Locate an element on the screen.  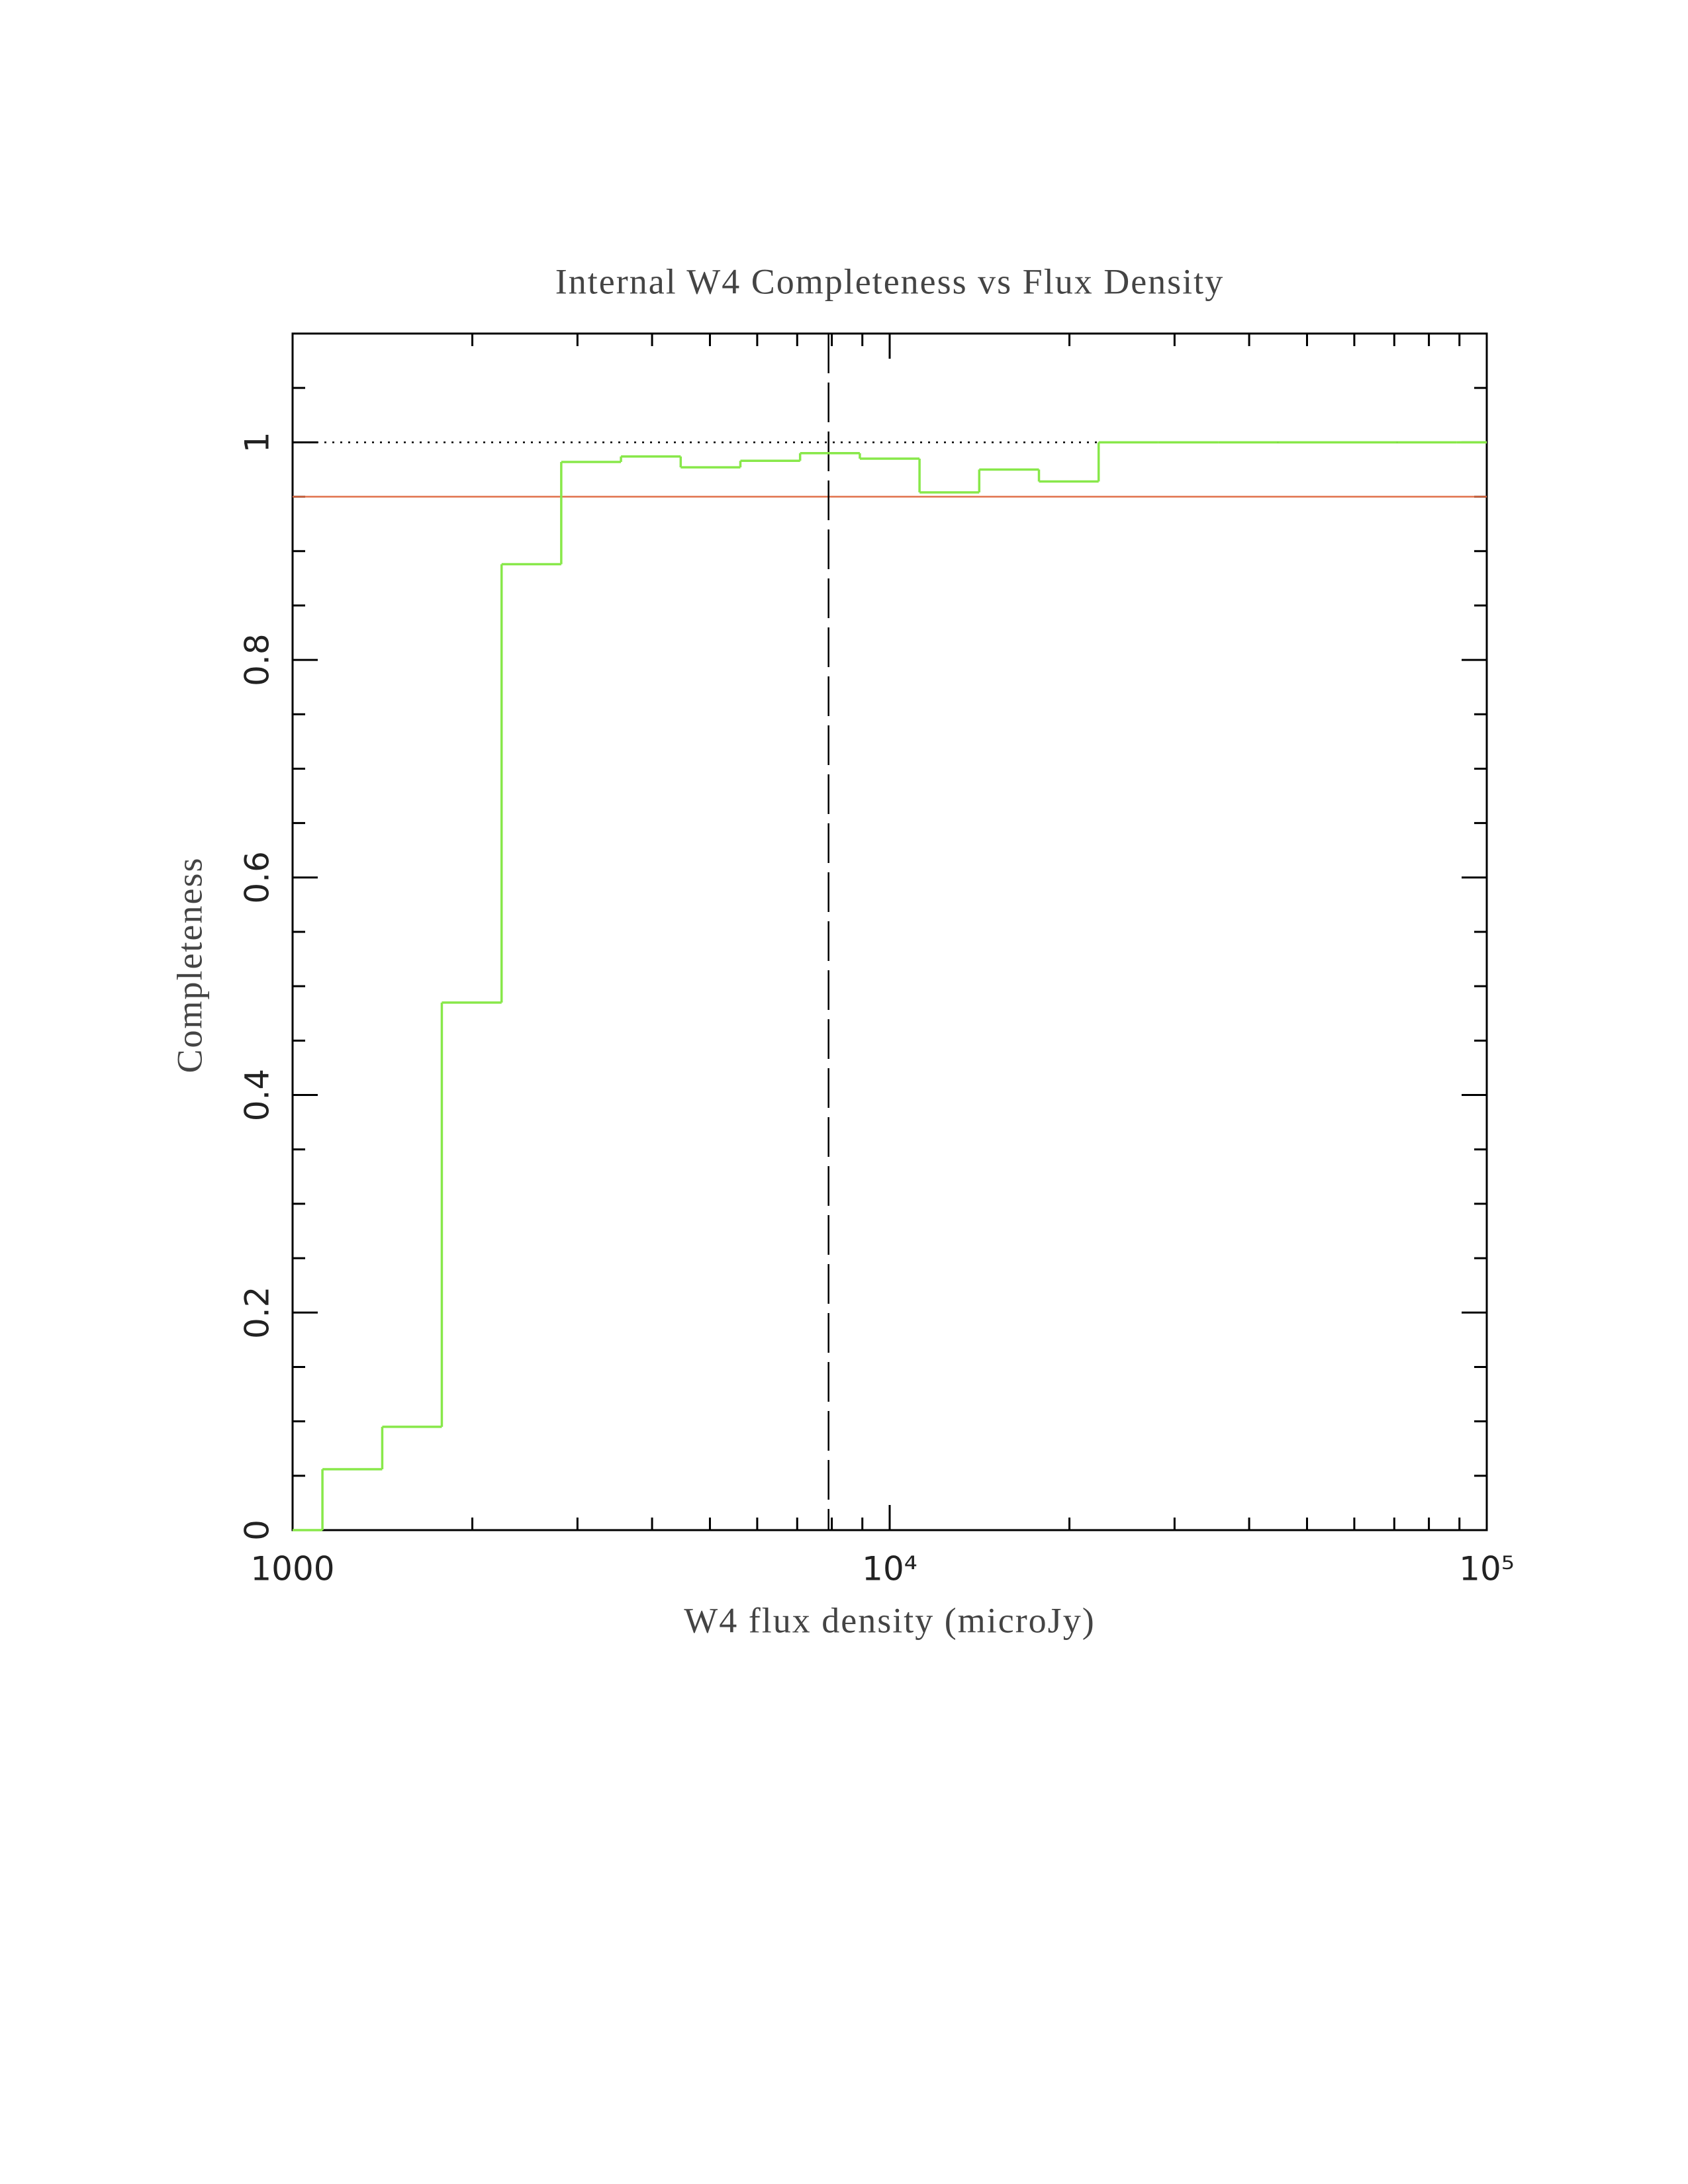
x-tick-label: 1000 is located at coordinates (292, 1569).